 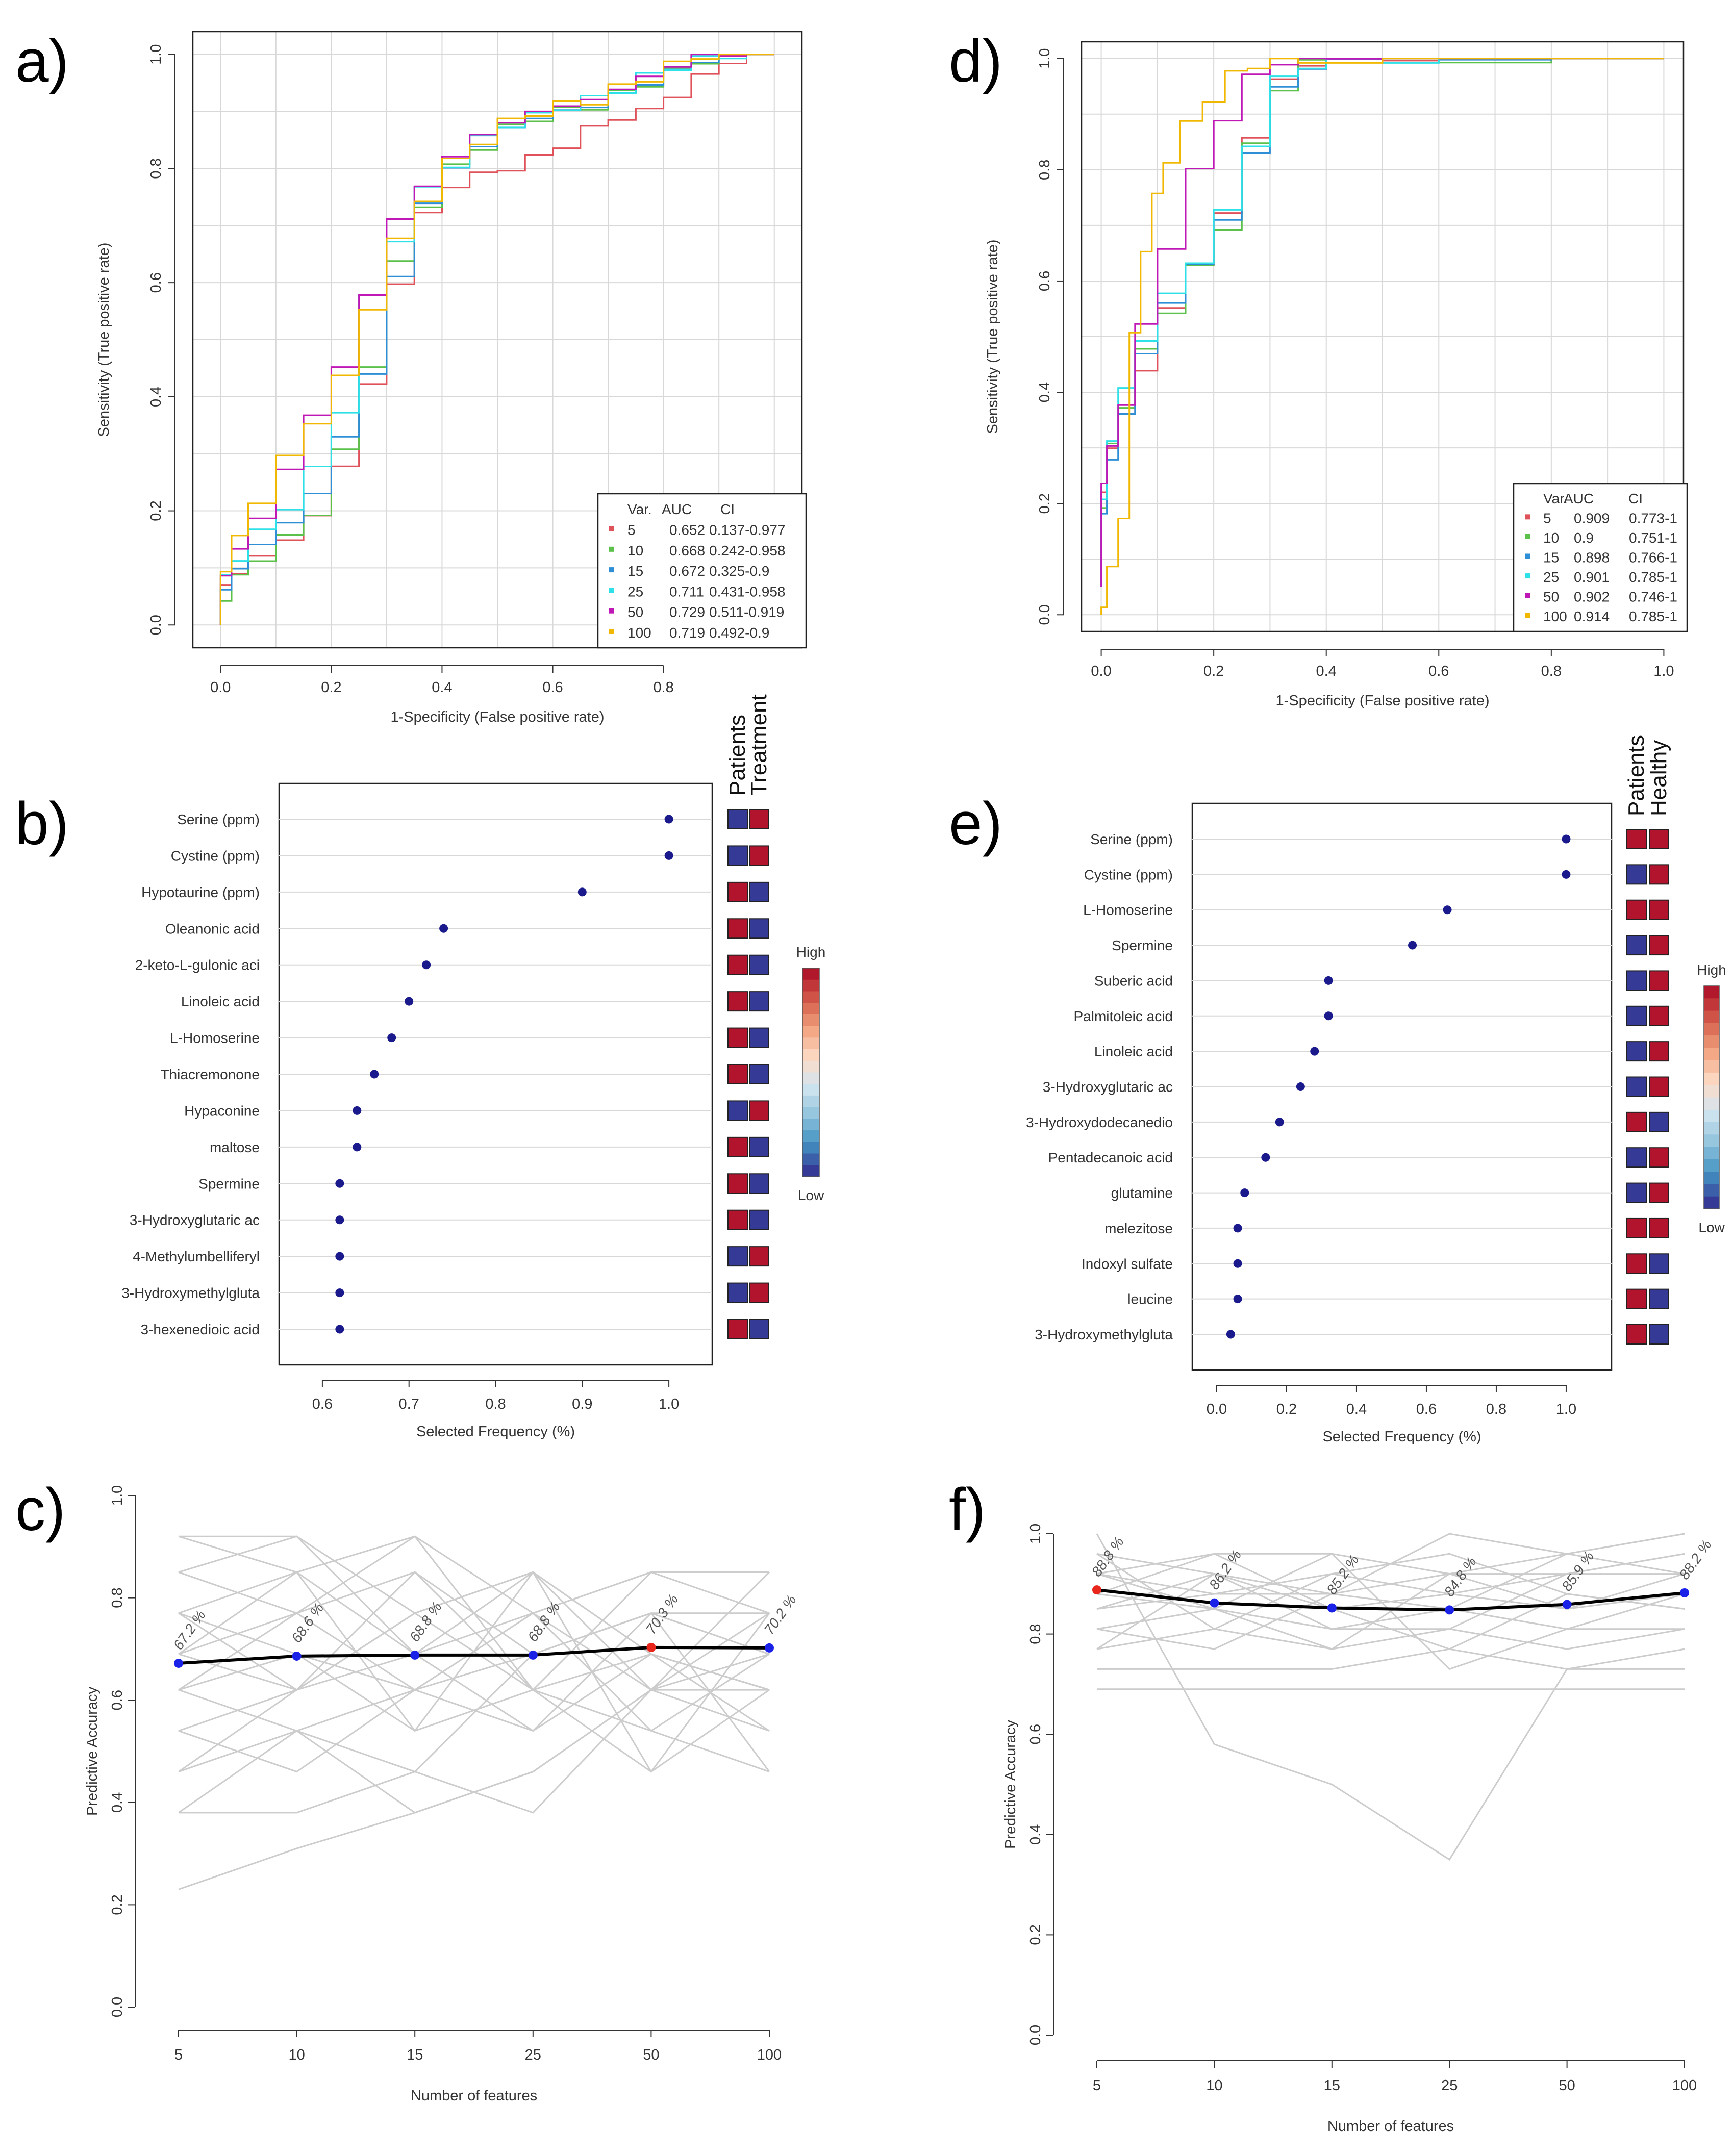 I want to click on x-axis-label: Number of features, so click(x=1391, y=2126).